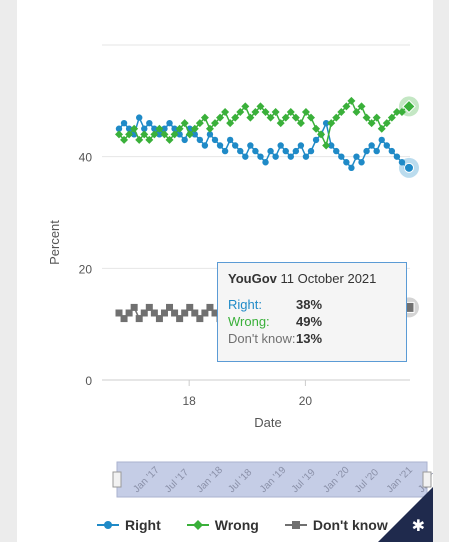  Describe the element at coordinates (306, 401) in the screenshot. I see `x-tick-label: 20` at that location.